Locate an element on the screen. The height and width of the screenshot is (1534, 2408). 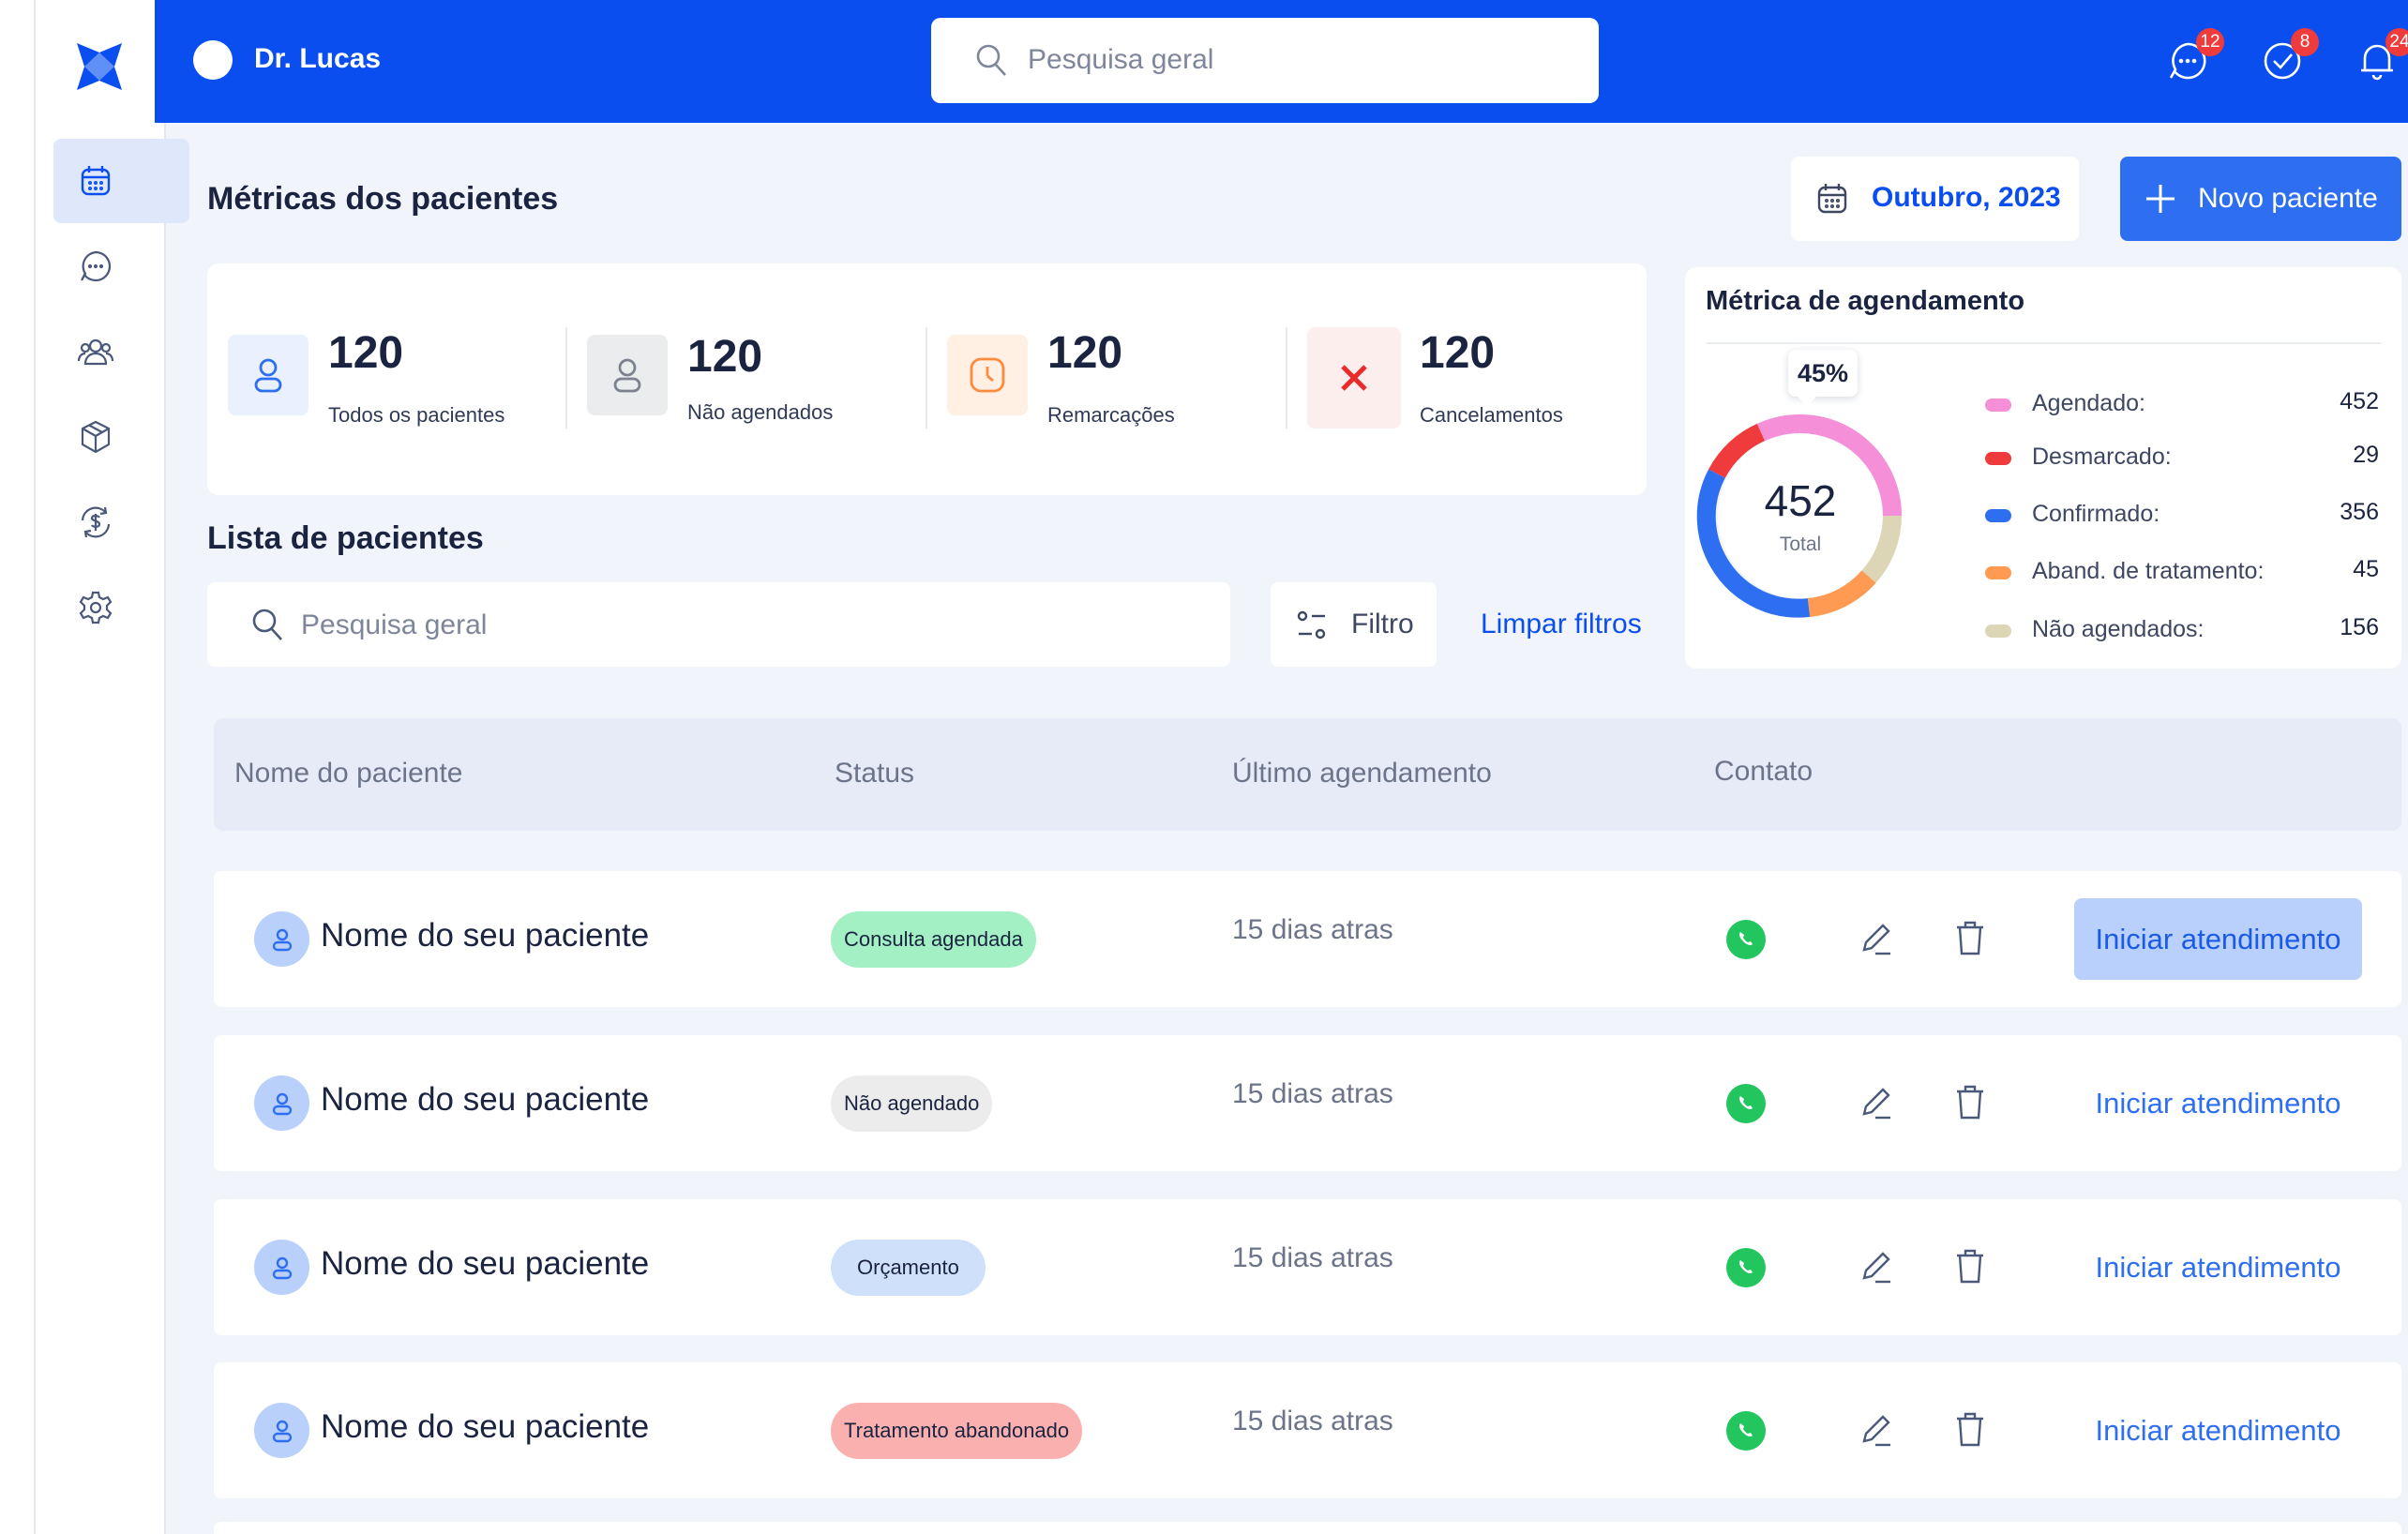
clear-filters-link: Limpar filtros is located at coordinates (1561, 624).